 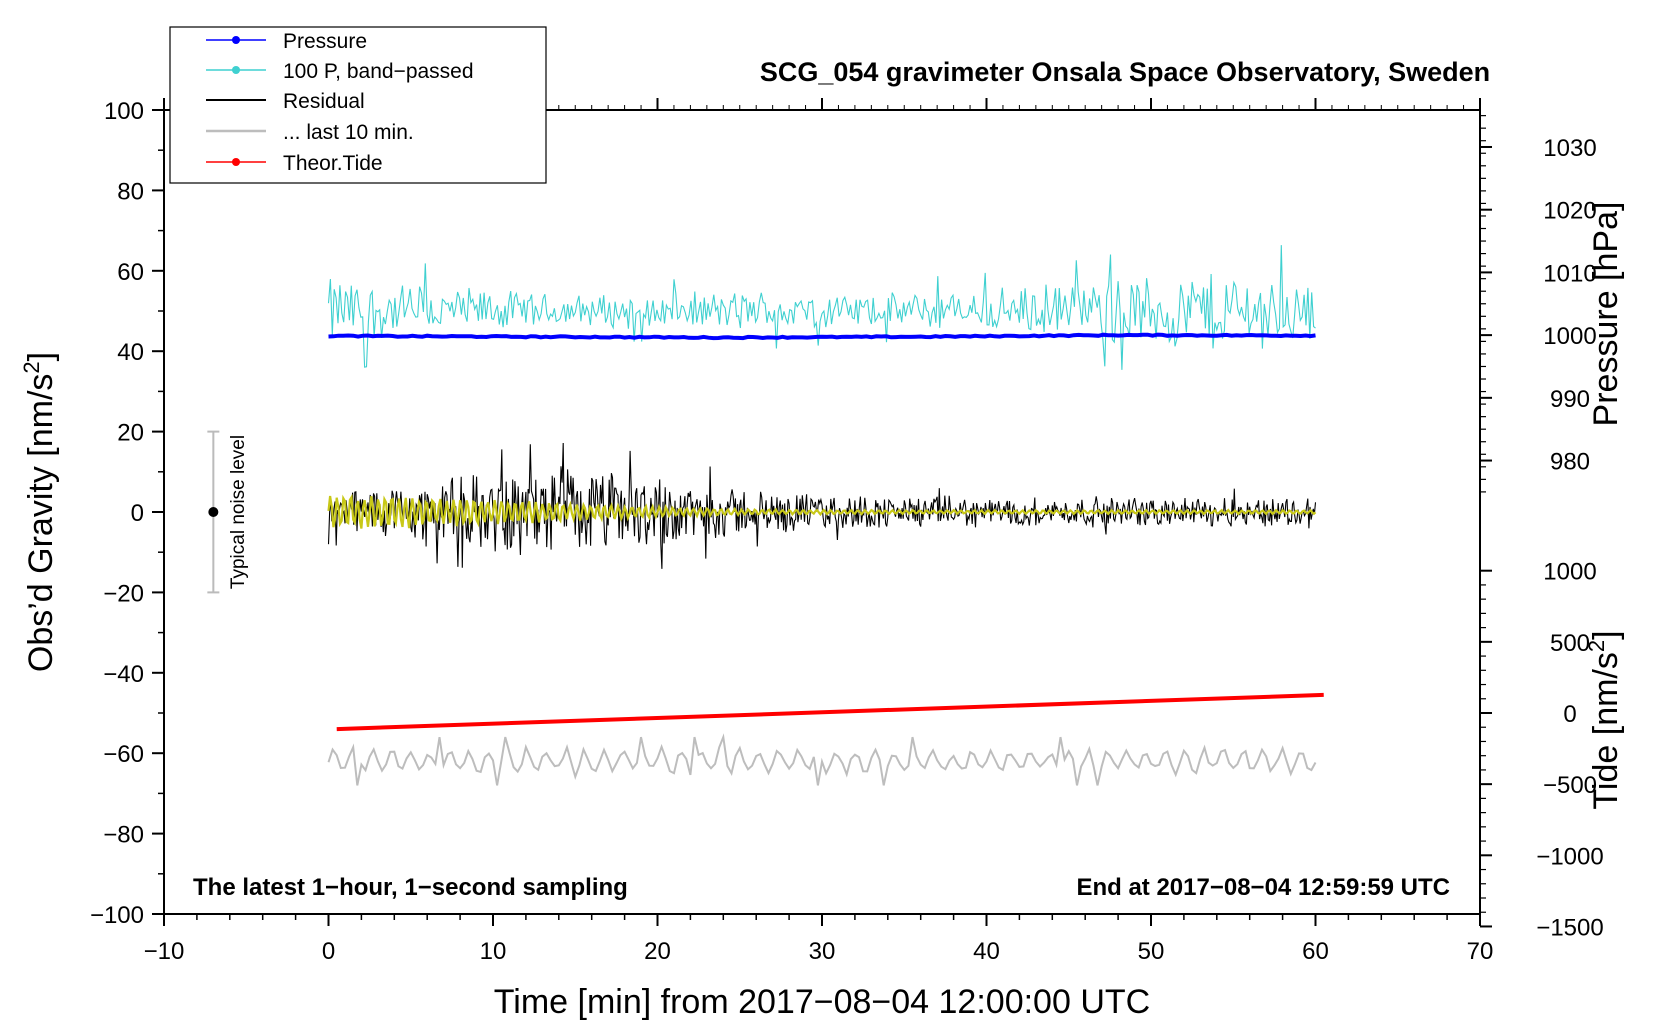 I want to click on x-tick-label: 40, so click(x=986, y=951).